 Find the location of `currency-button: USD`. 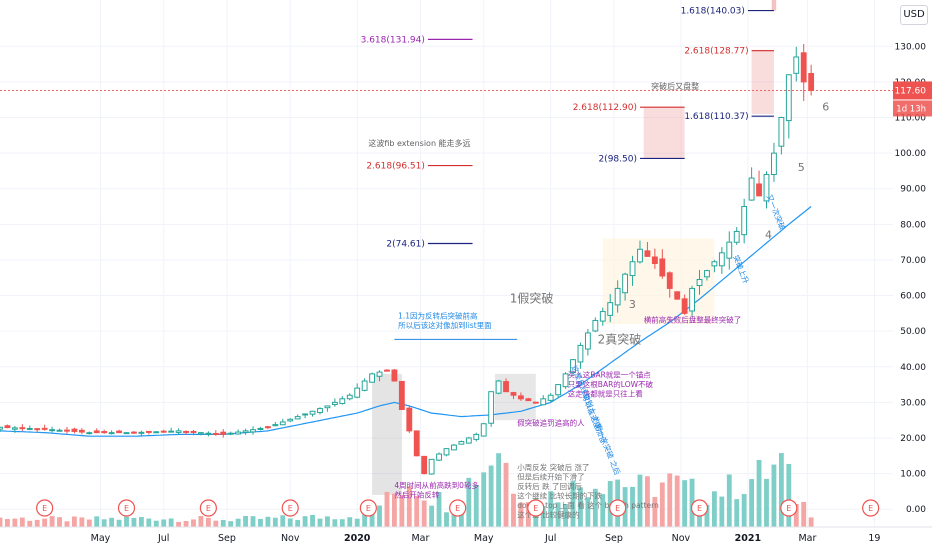

currency-button: USD is located at coordinates (914, 15).